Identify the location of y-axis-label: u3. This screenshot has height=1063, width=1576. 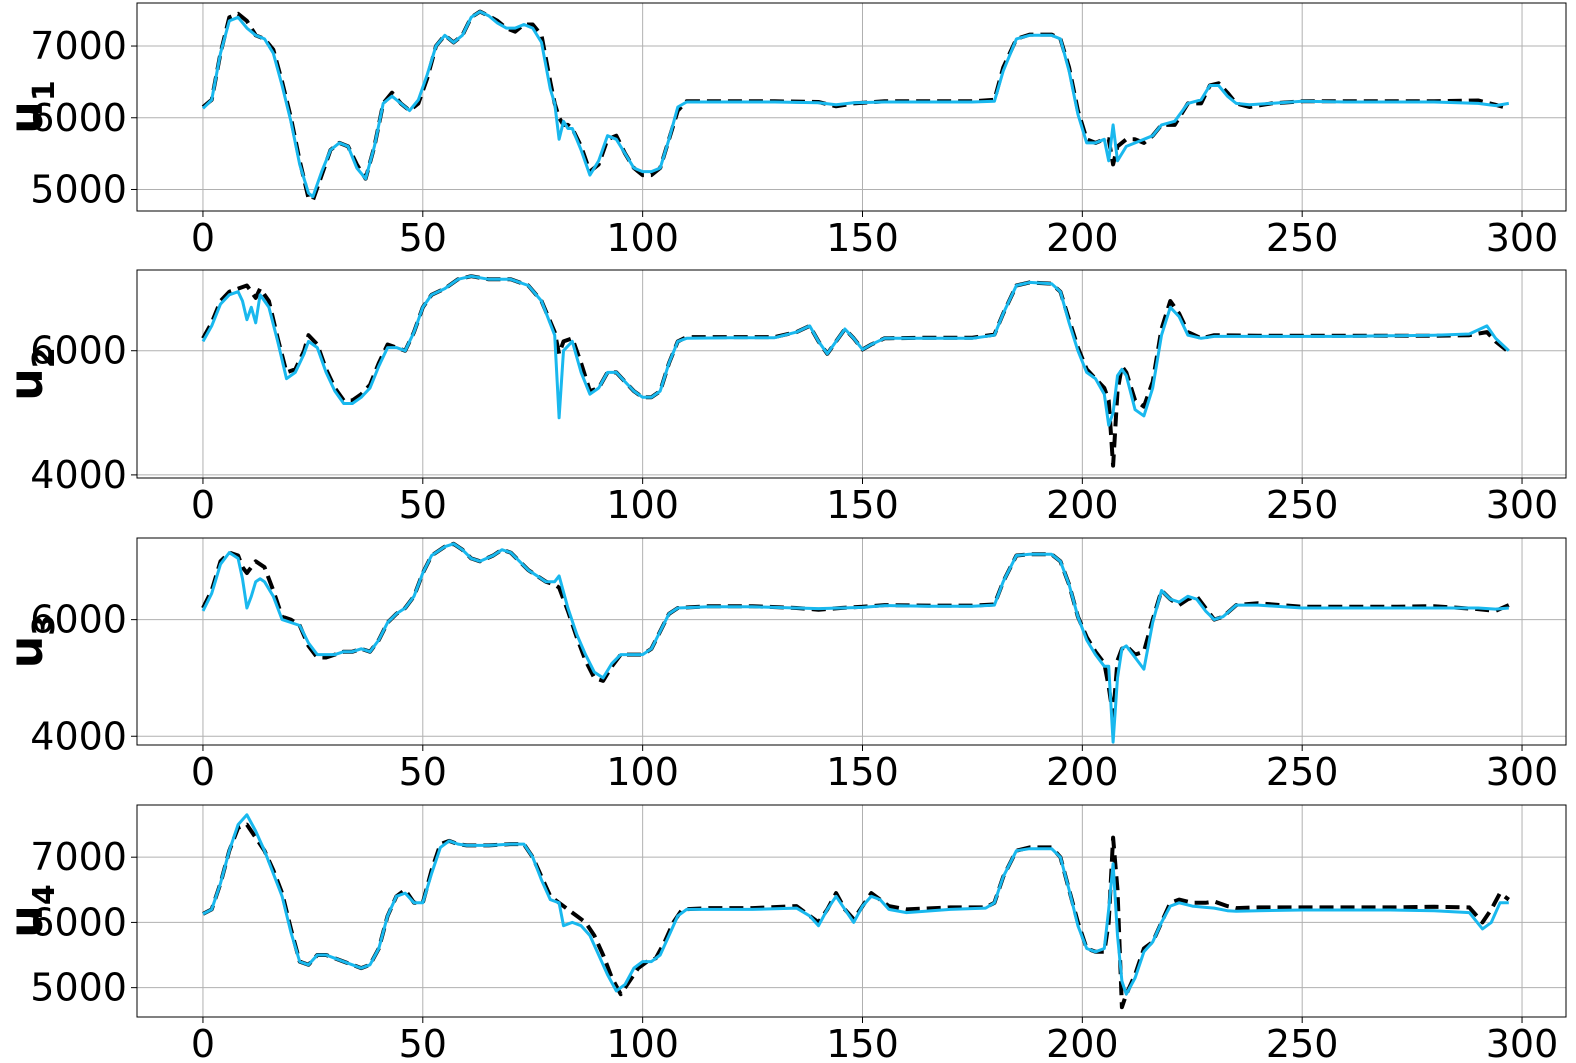
(31, 642).